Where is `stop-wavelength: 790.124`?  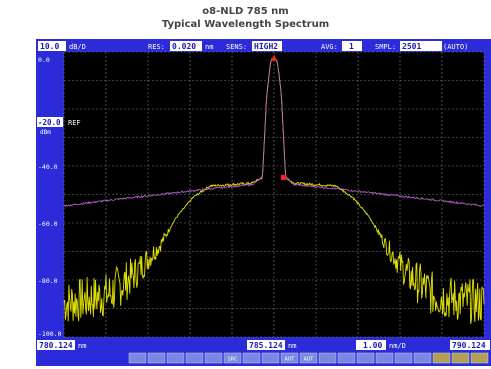
stop-wavelength: 790.124 is located at coordinates (469, 345).